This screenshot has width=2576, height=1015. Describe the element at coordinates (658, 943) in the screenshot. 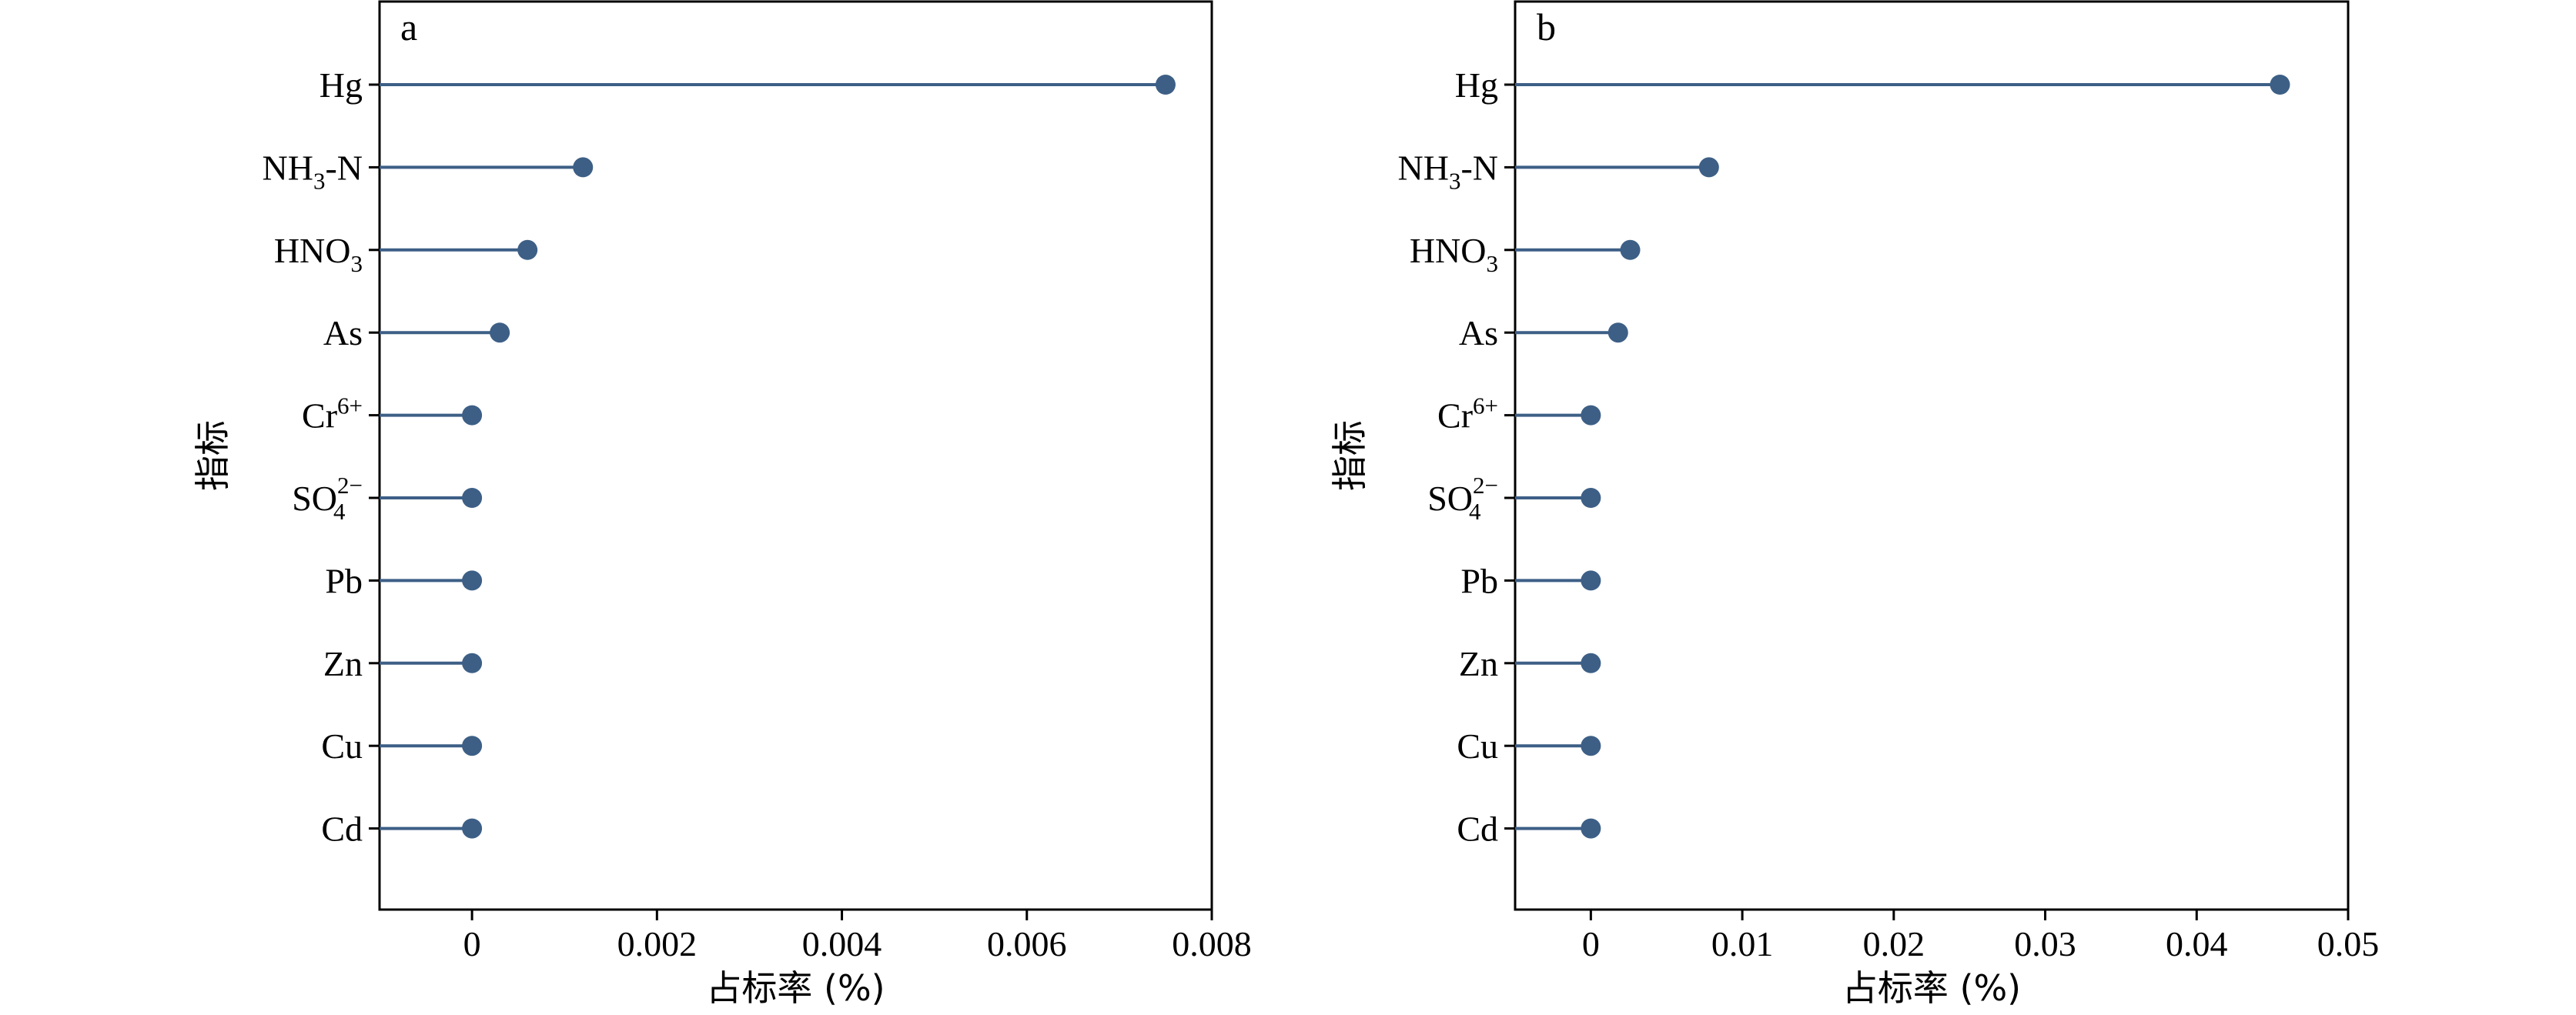

I see `x-tick-label: 0.002` at that location.